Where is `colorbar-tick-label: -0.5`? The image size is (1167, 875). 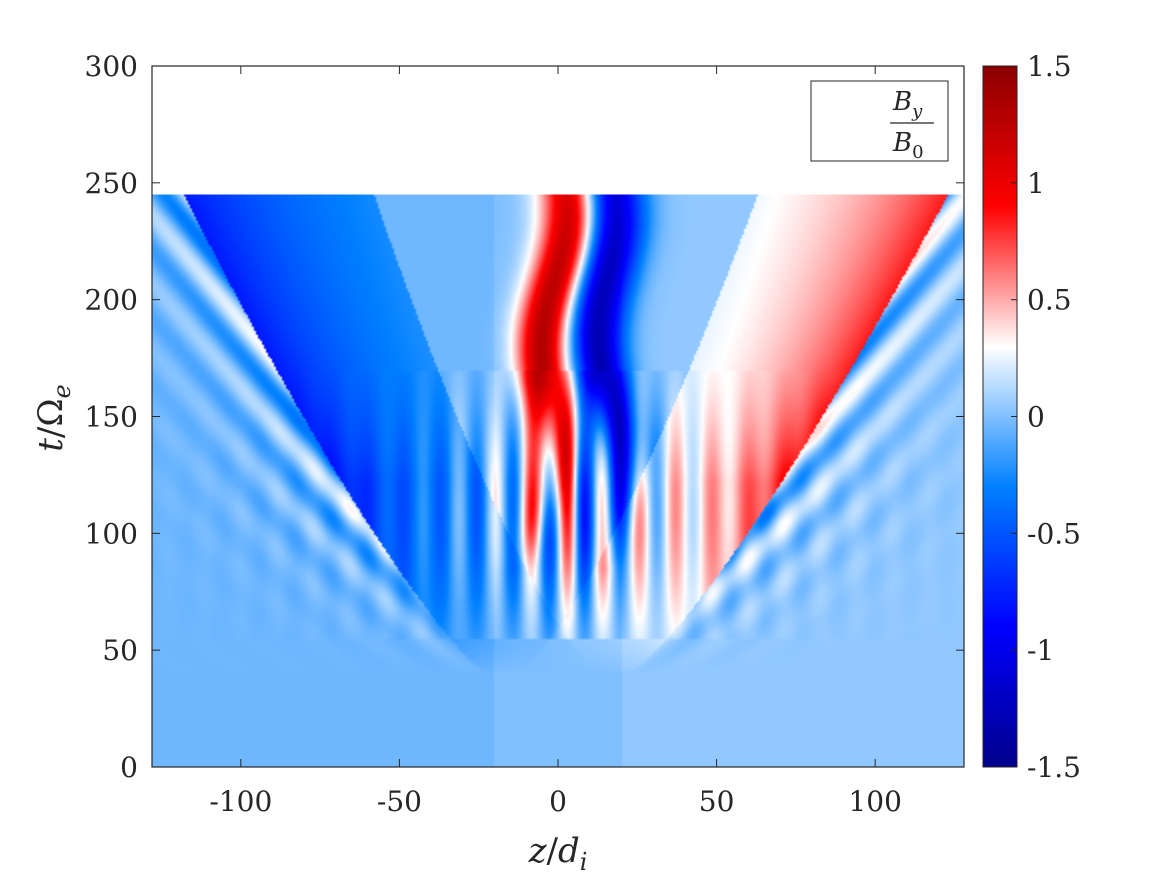
colorbar-tick-label: -0.5 is located at coordinates (1054, 533).